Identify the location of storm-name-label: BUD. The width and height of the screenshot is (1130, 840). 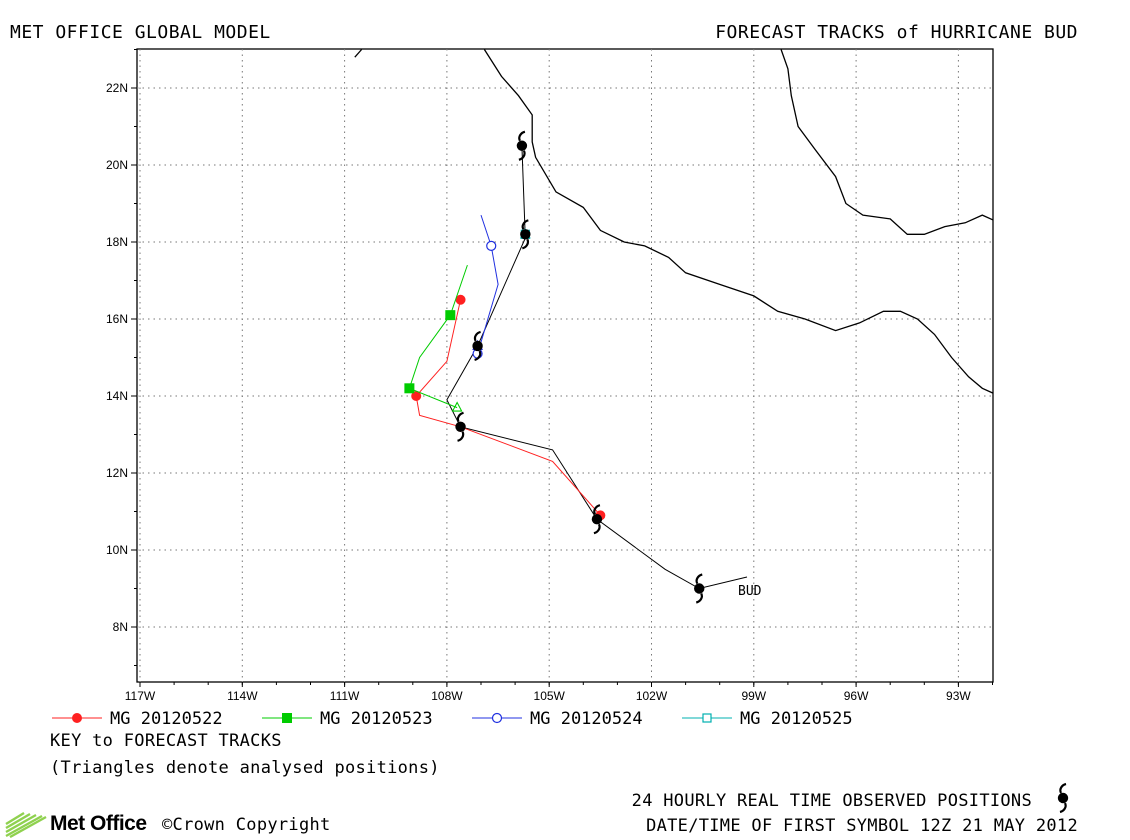
(750, 591).